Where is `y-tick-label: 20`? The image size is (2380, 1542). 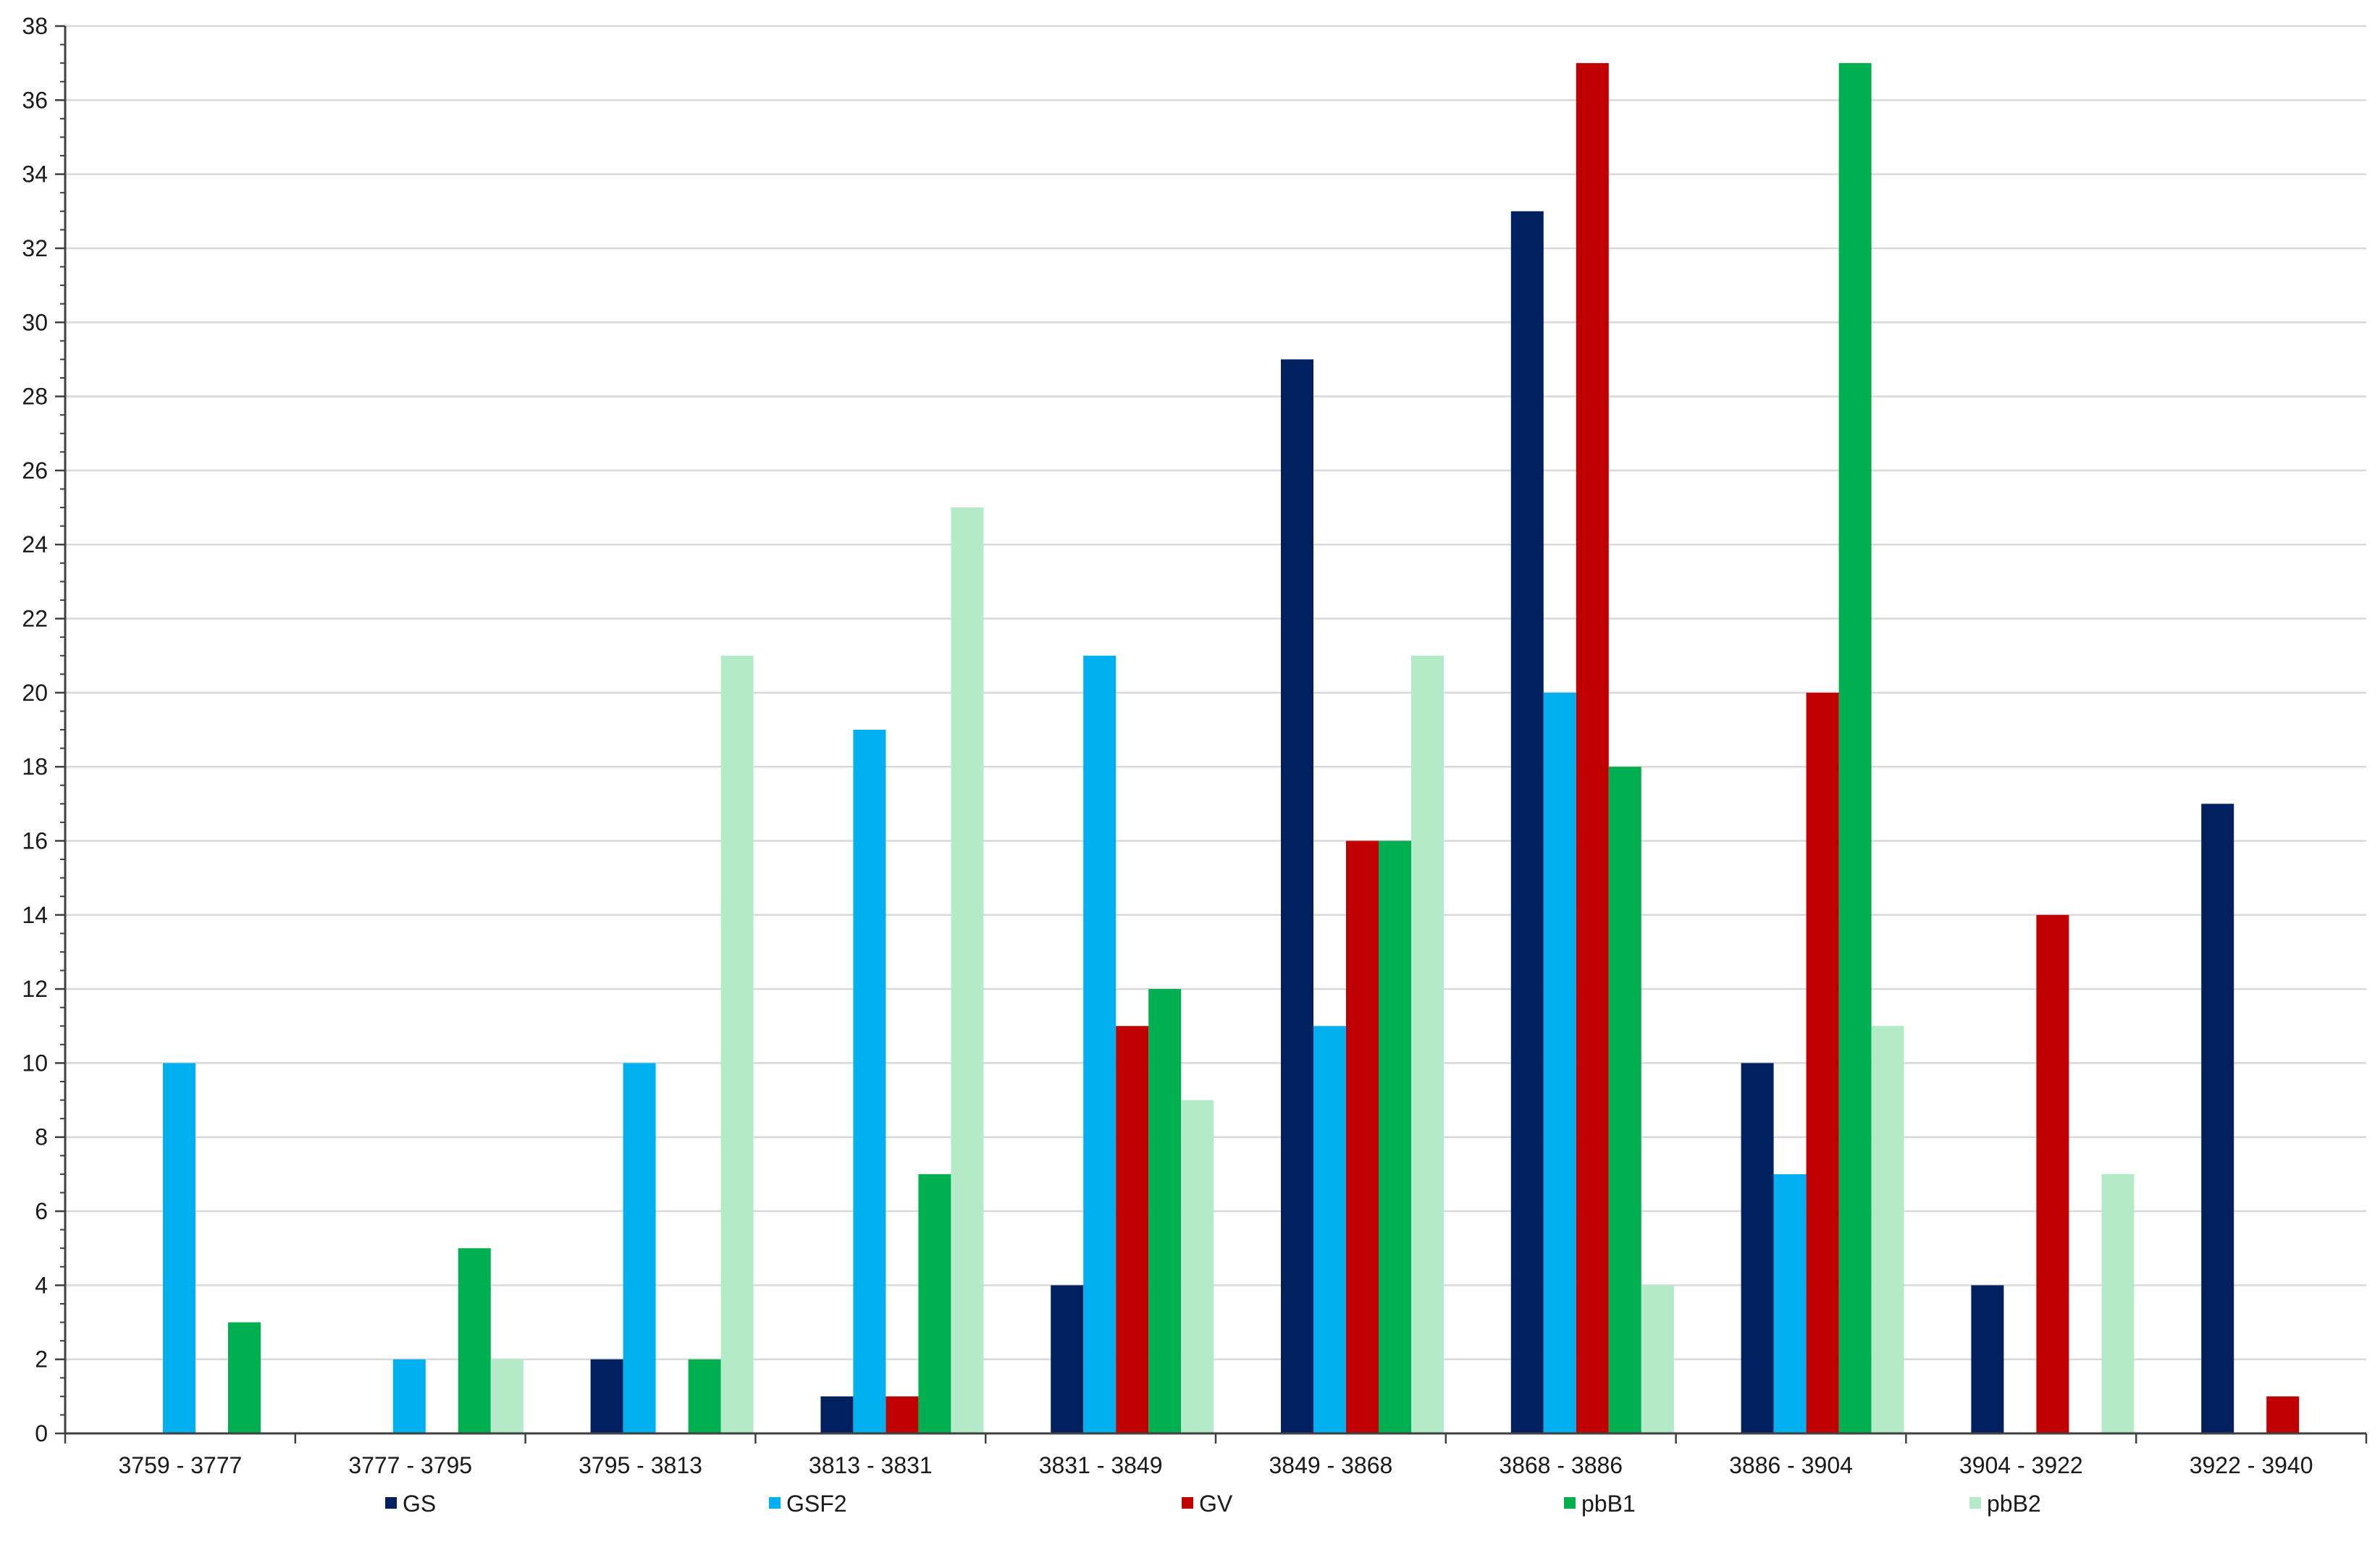
y-tick-label: 20 is located at coordinates (35, 693).